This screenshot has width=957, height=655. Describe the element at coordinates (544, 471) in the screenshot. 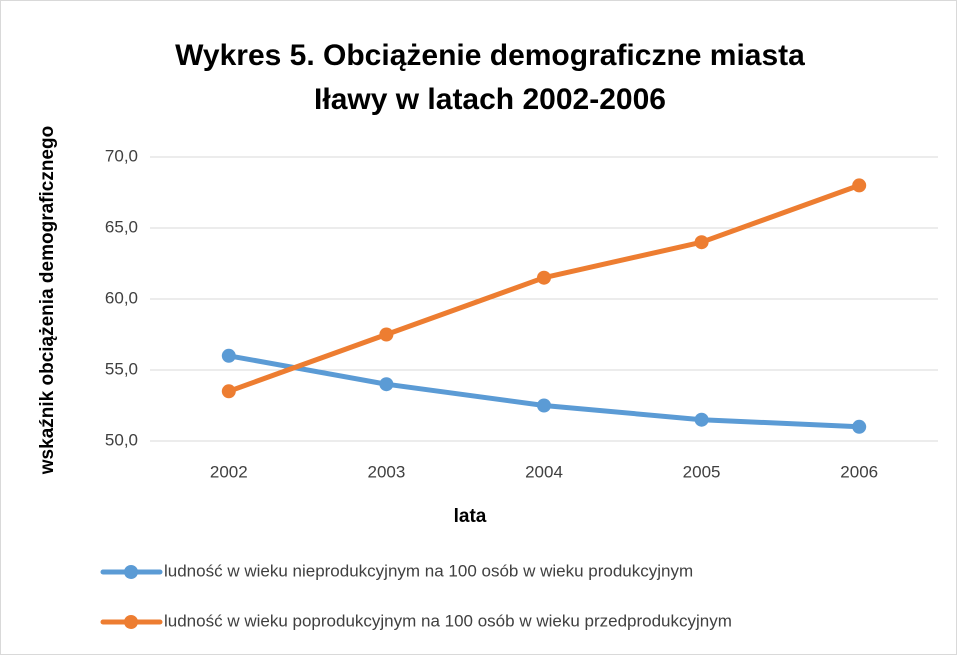

I see `x-tick-label: 2004` at that location.